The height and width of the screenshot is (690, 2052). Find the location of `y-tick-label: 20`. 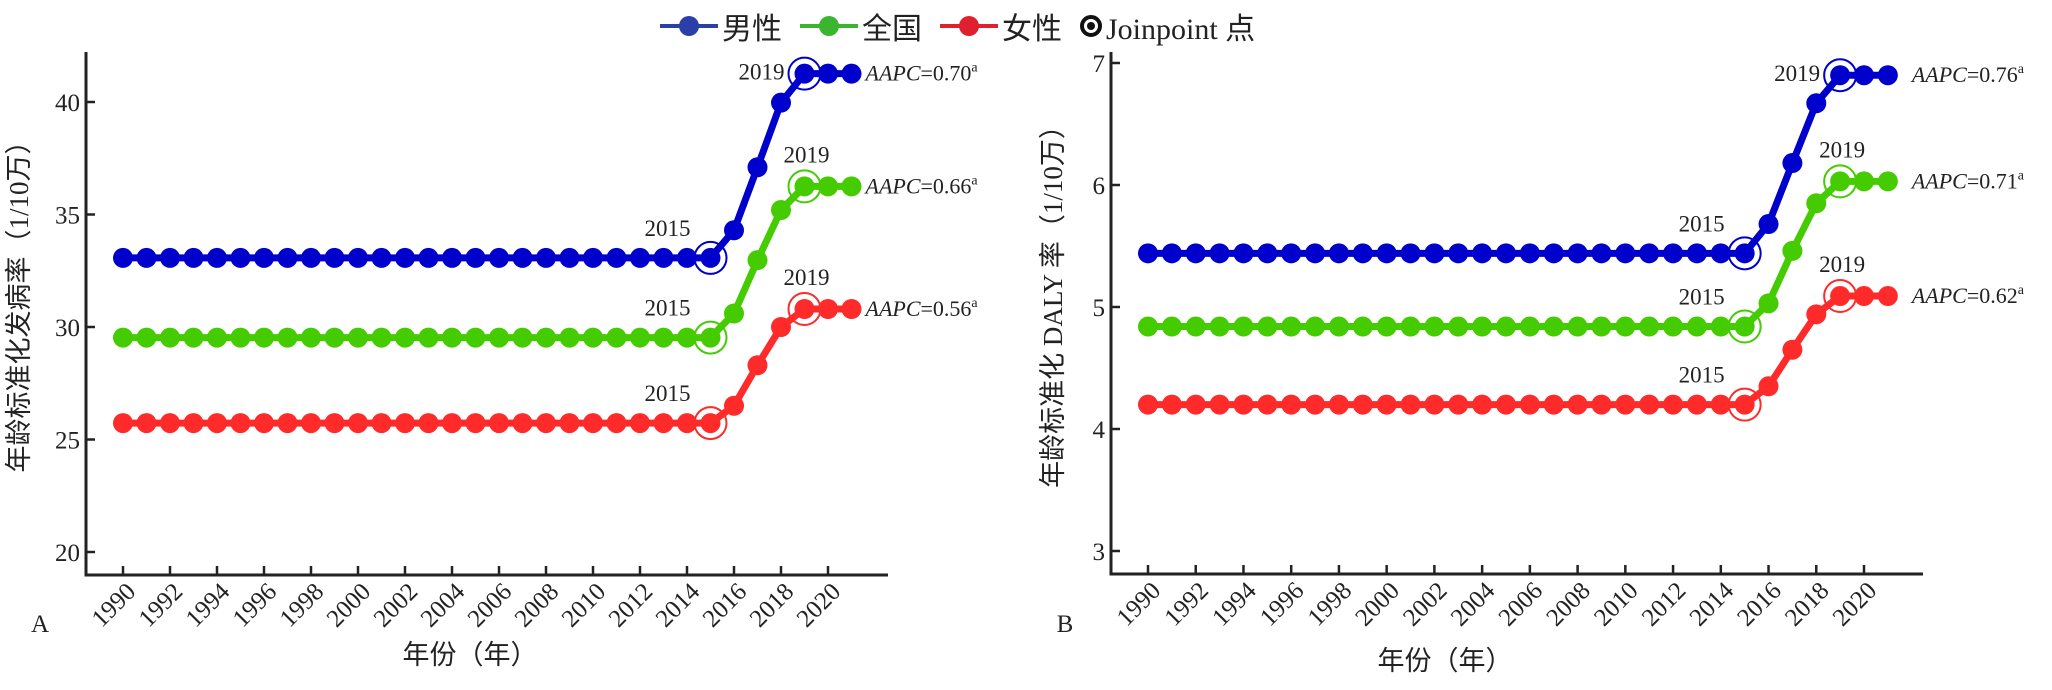

y-tick-label: 20 is located at coordinates (67, 553).